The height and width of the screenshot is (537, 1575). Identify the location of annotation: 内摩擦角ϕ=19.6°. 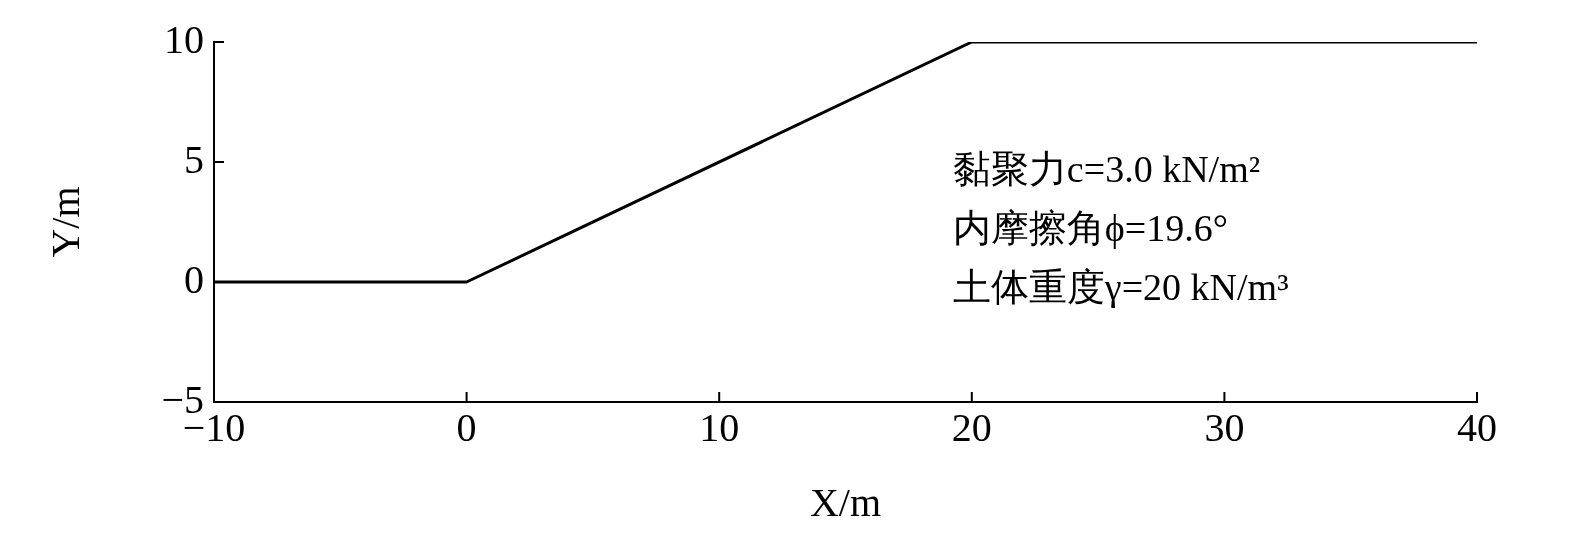
(1090, 227).